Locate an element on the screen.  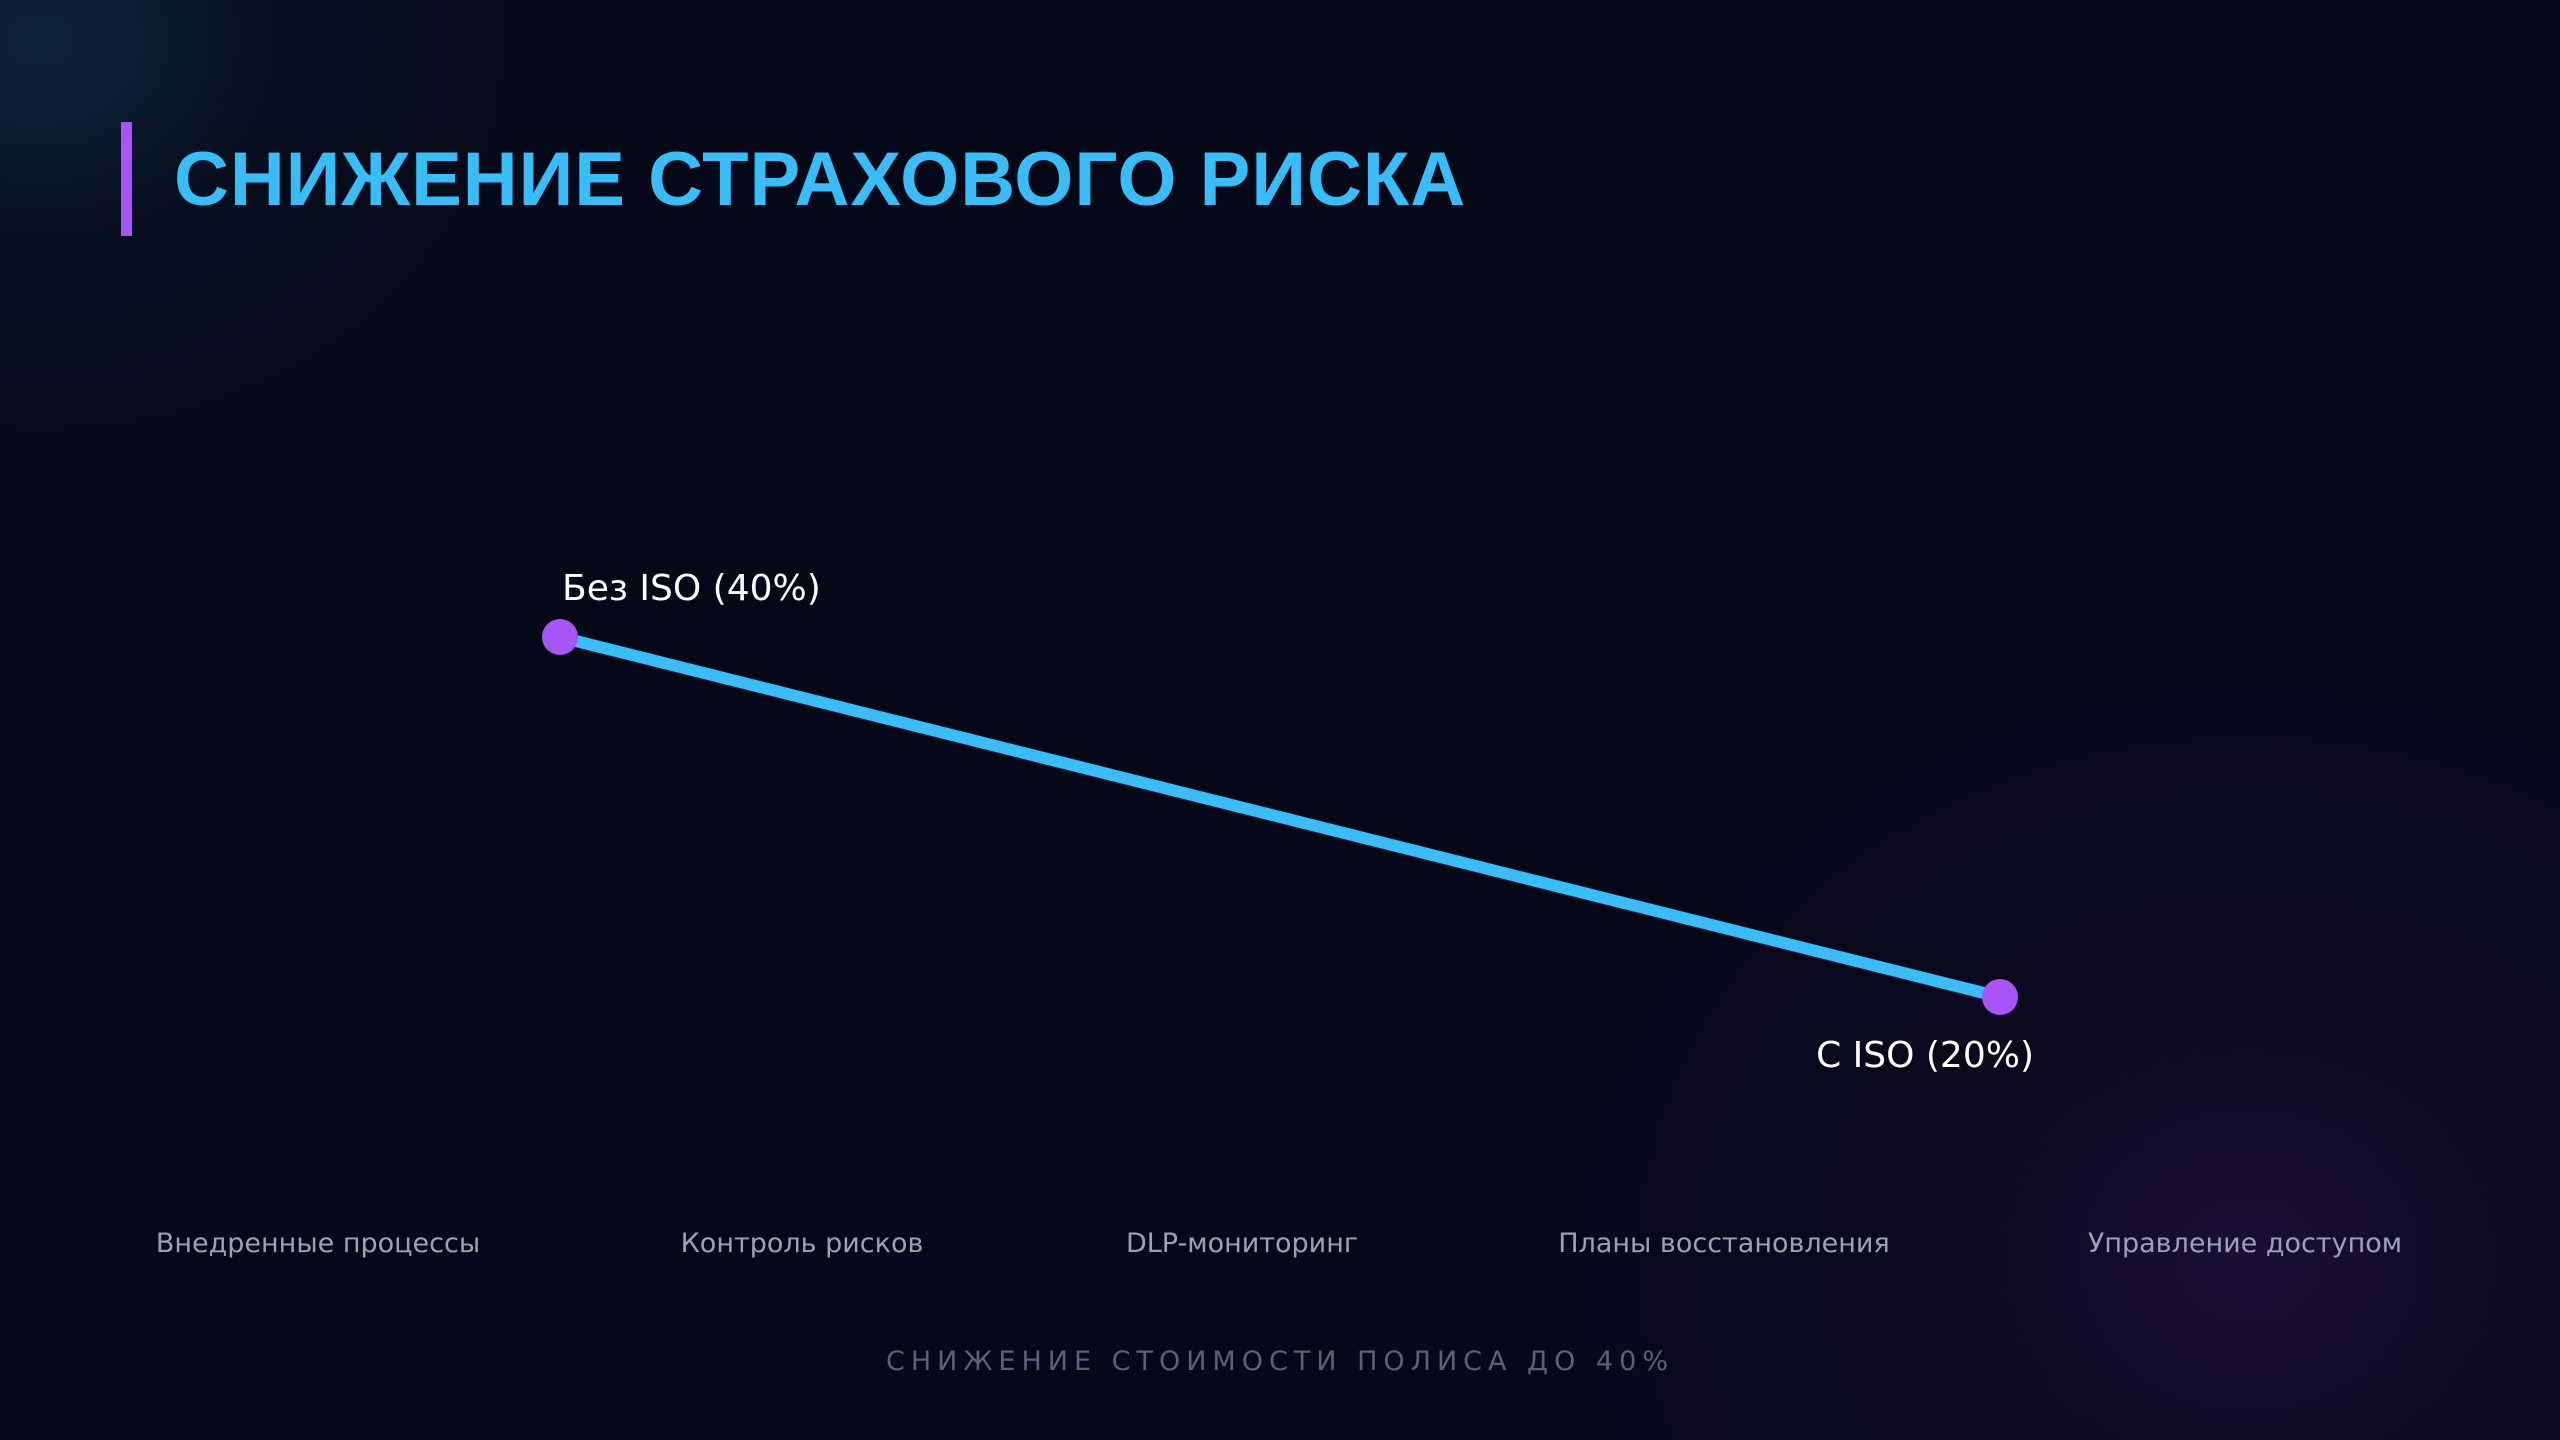
data-label: С ISO (20%) is located at coordinates (1925, 1055).